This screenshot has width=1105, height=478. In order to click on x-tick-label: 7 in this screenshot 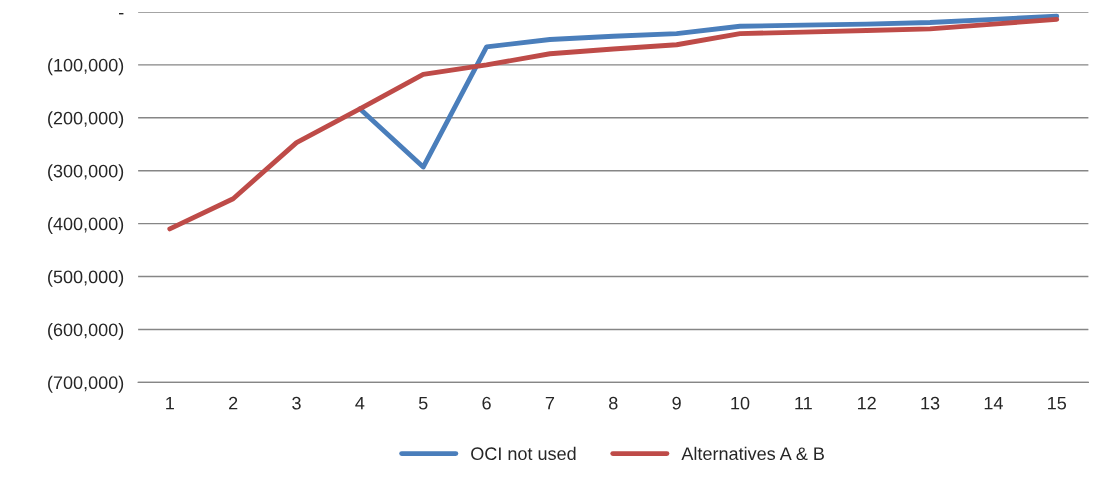, I will do `click(550, 403)`.